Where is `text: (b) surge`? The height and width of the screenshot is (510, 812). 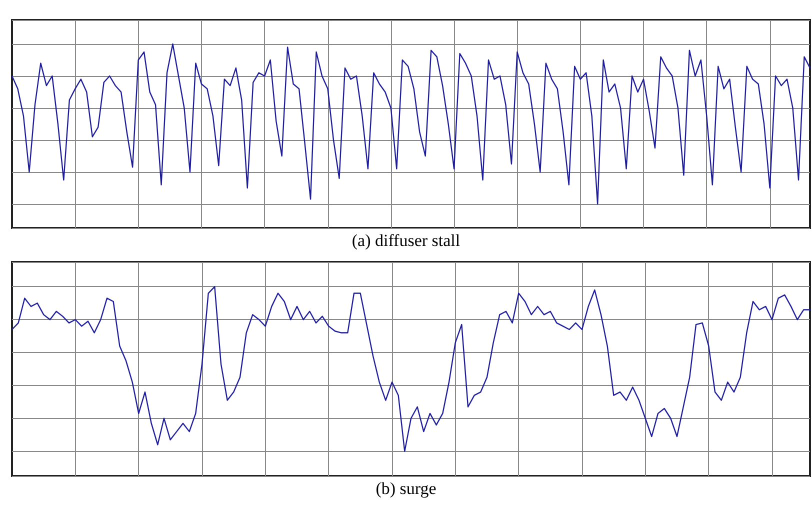
text: (b) surge is located at coordinates (406, 489).